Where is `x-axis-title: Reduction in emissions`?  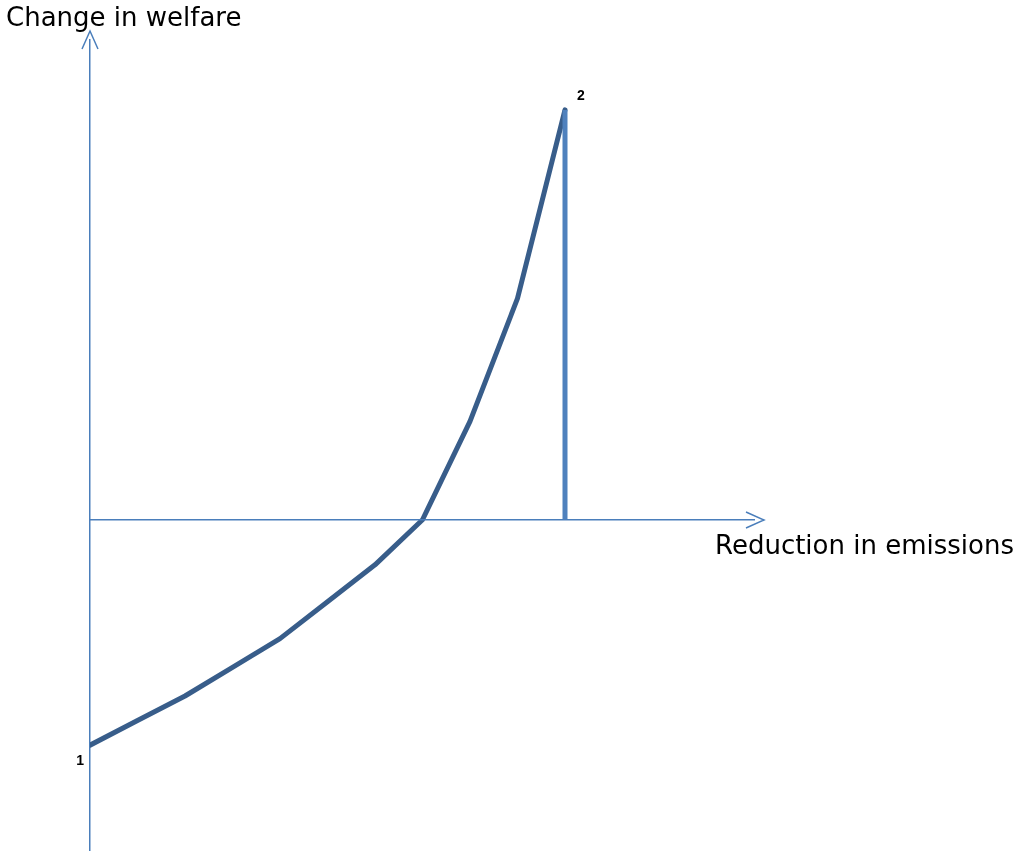 x-axis-title: Reduction in emissions is located at coordinates (864, 545).